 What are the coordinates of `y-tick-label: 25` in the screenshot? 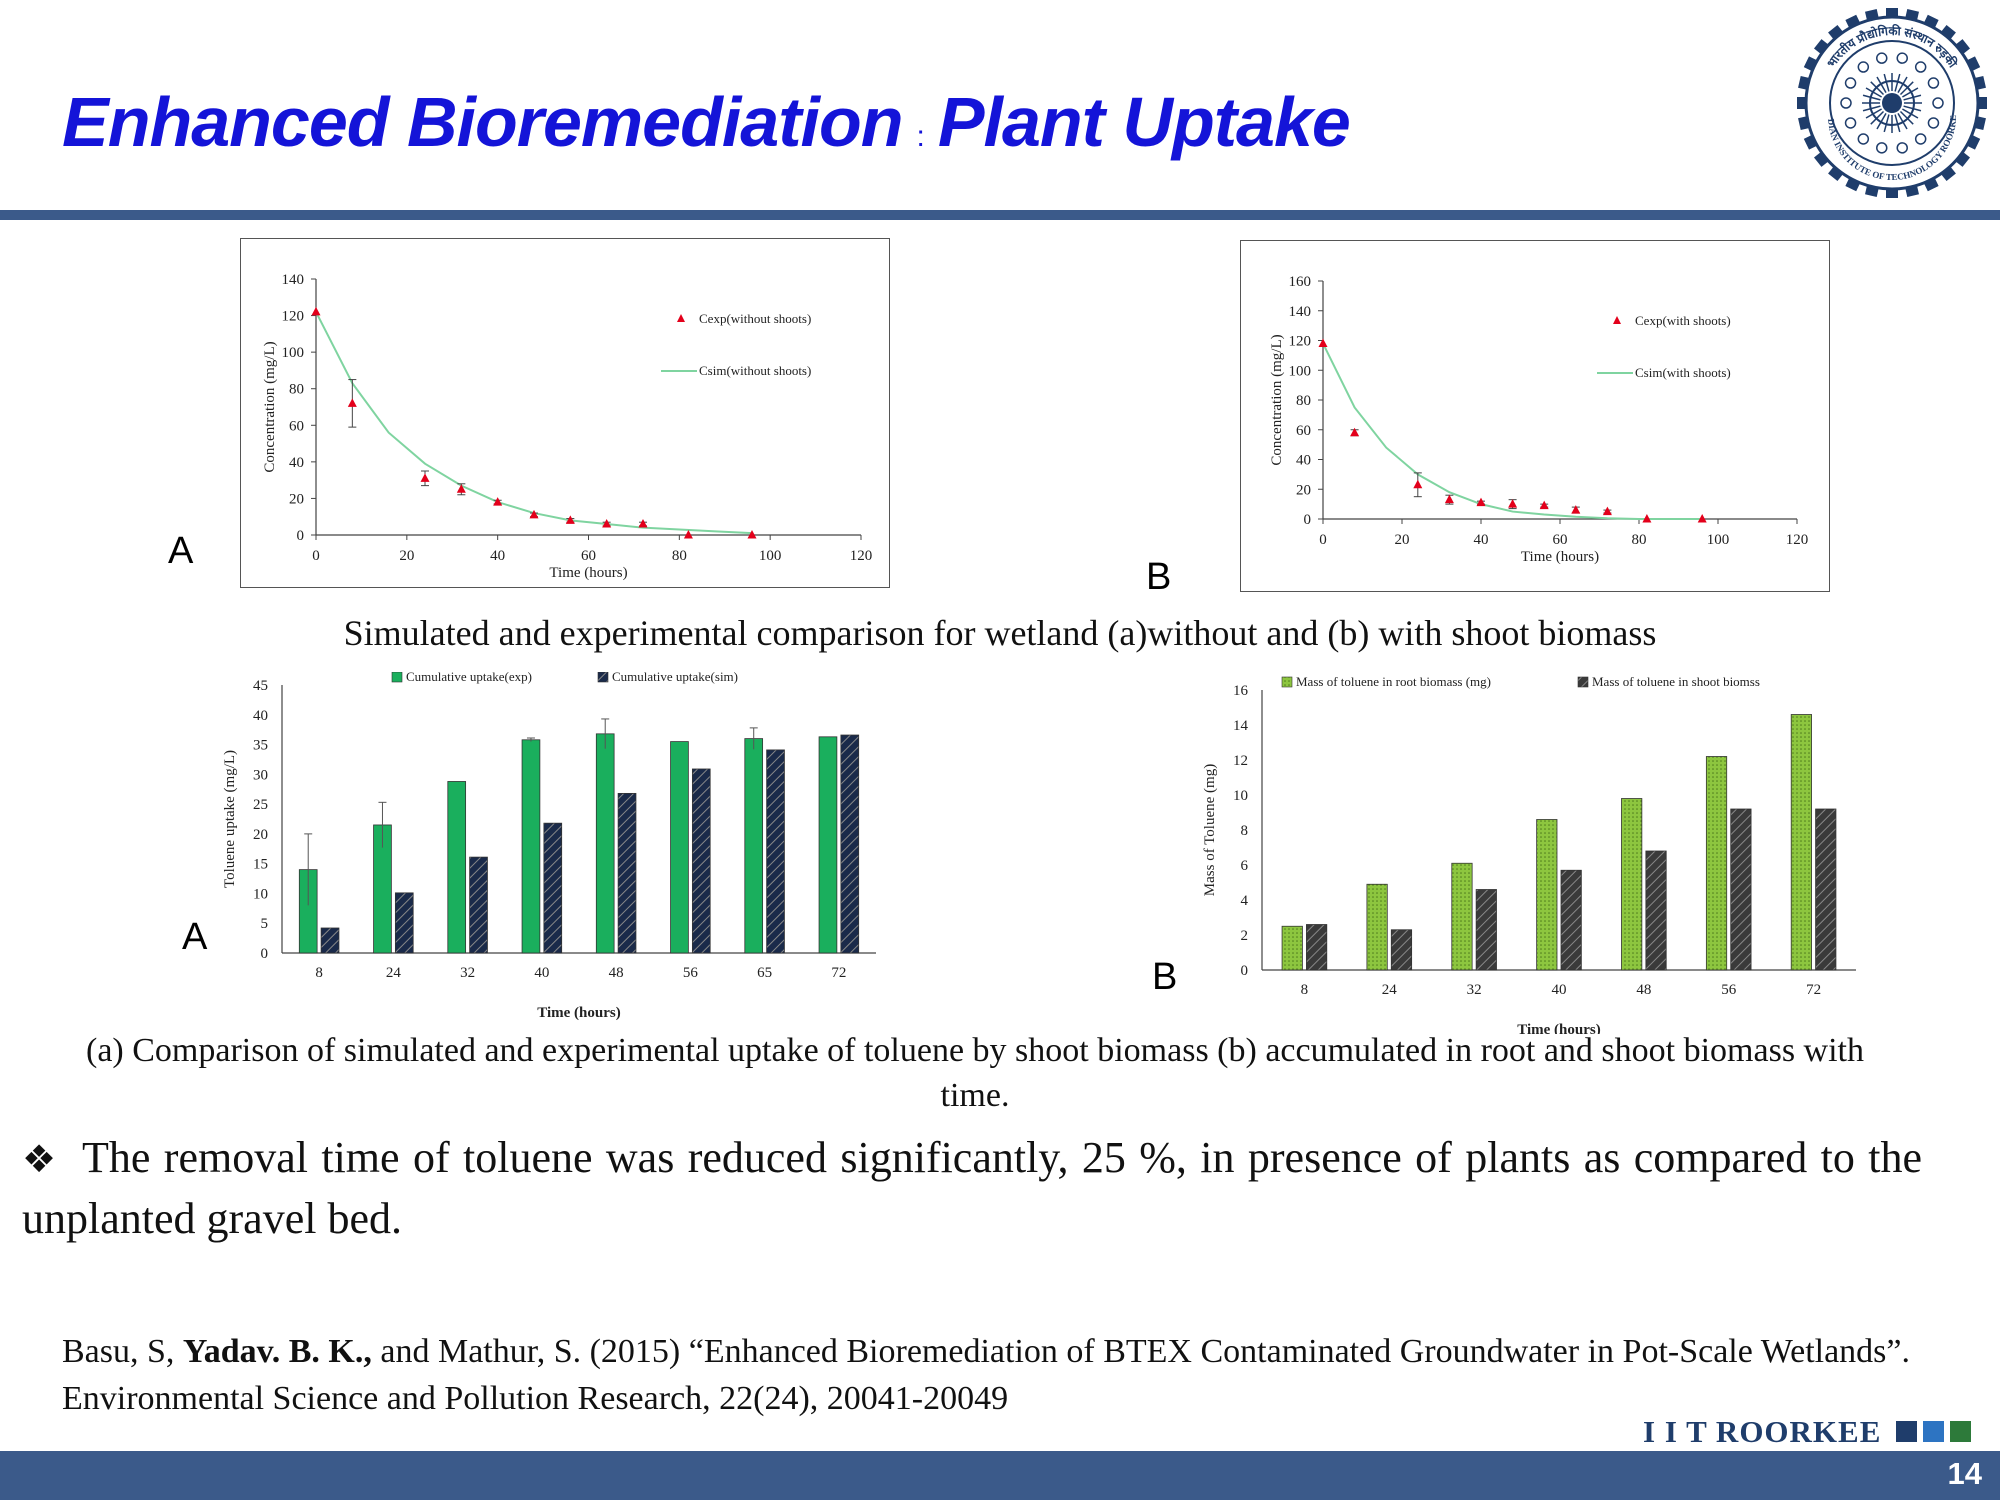 It's located at (260, 805).